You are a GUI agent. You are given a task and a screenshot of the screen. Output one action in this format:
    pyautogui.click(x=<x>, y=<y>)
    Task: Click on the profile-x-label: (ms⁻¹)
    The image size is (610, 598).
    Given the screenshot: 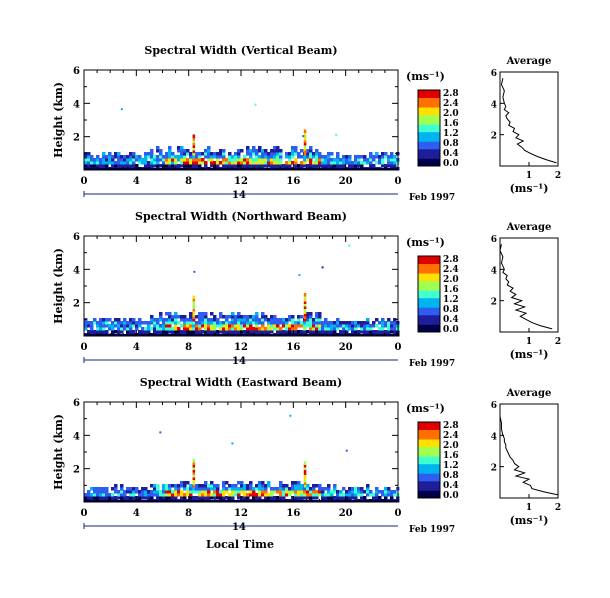 What is the action you would take?
    pyautogui.click(x=529, y=188)
    